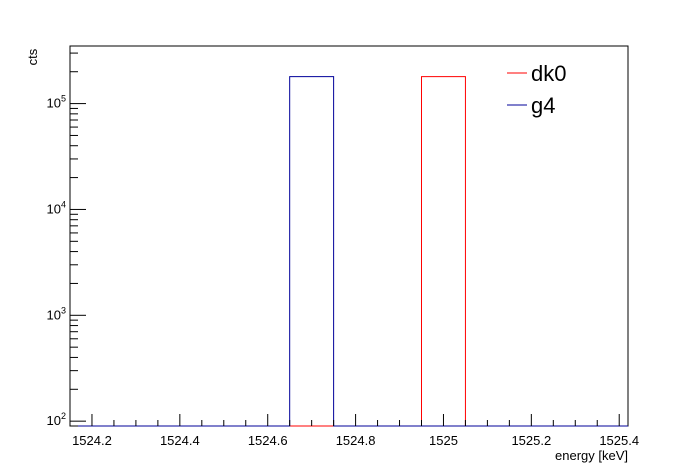 The width and height of the screenshot is (698, 474). Describe the element at coordinates (356, 440) in the screenshot. I see `x-tick-label: 1524.8` at that location.